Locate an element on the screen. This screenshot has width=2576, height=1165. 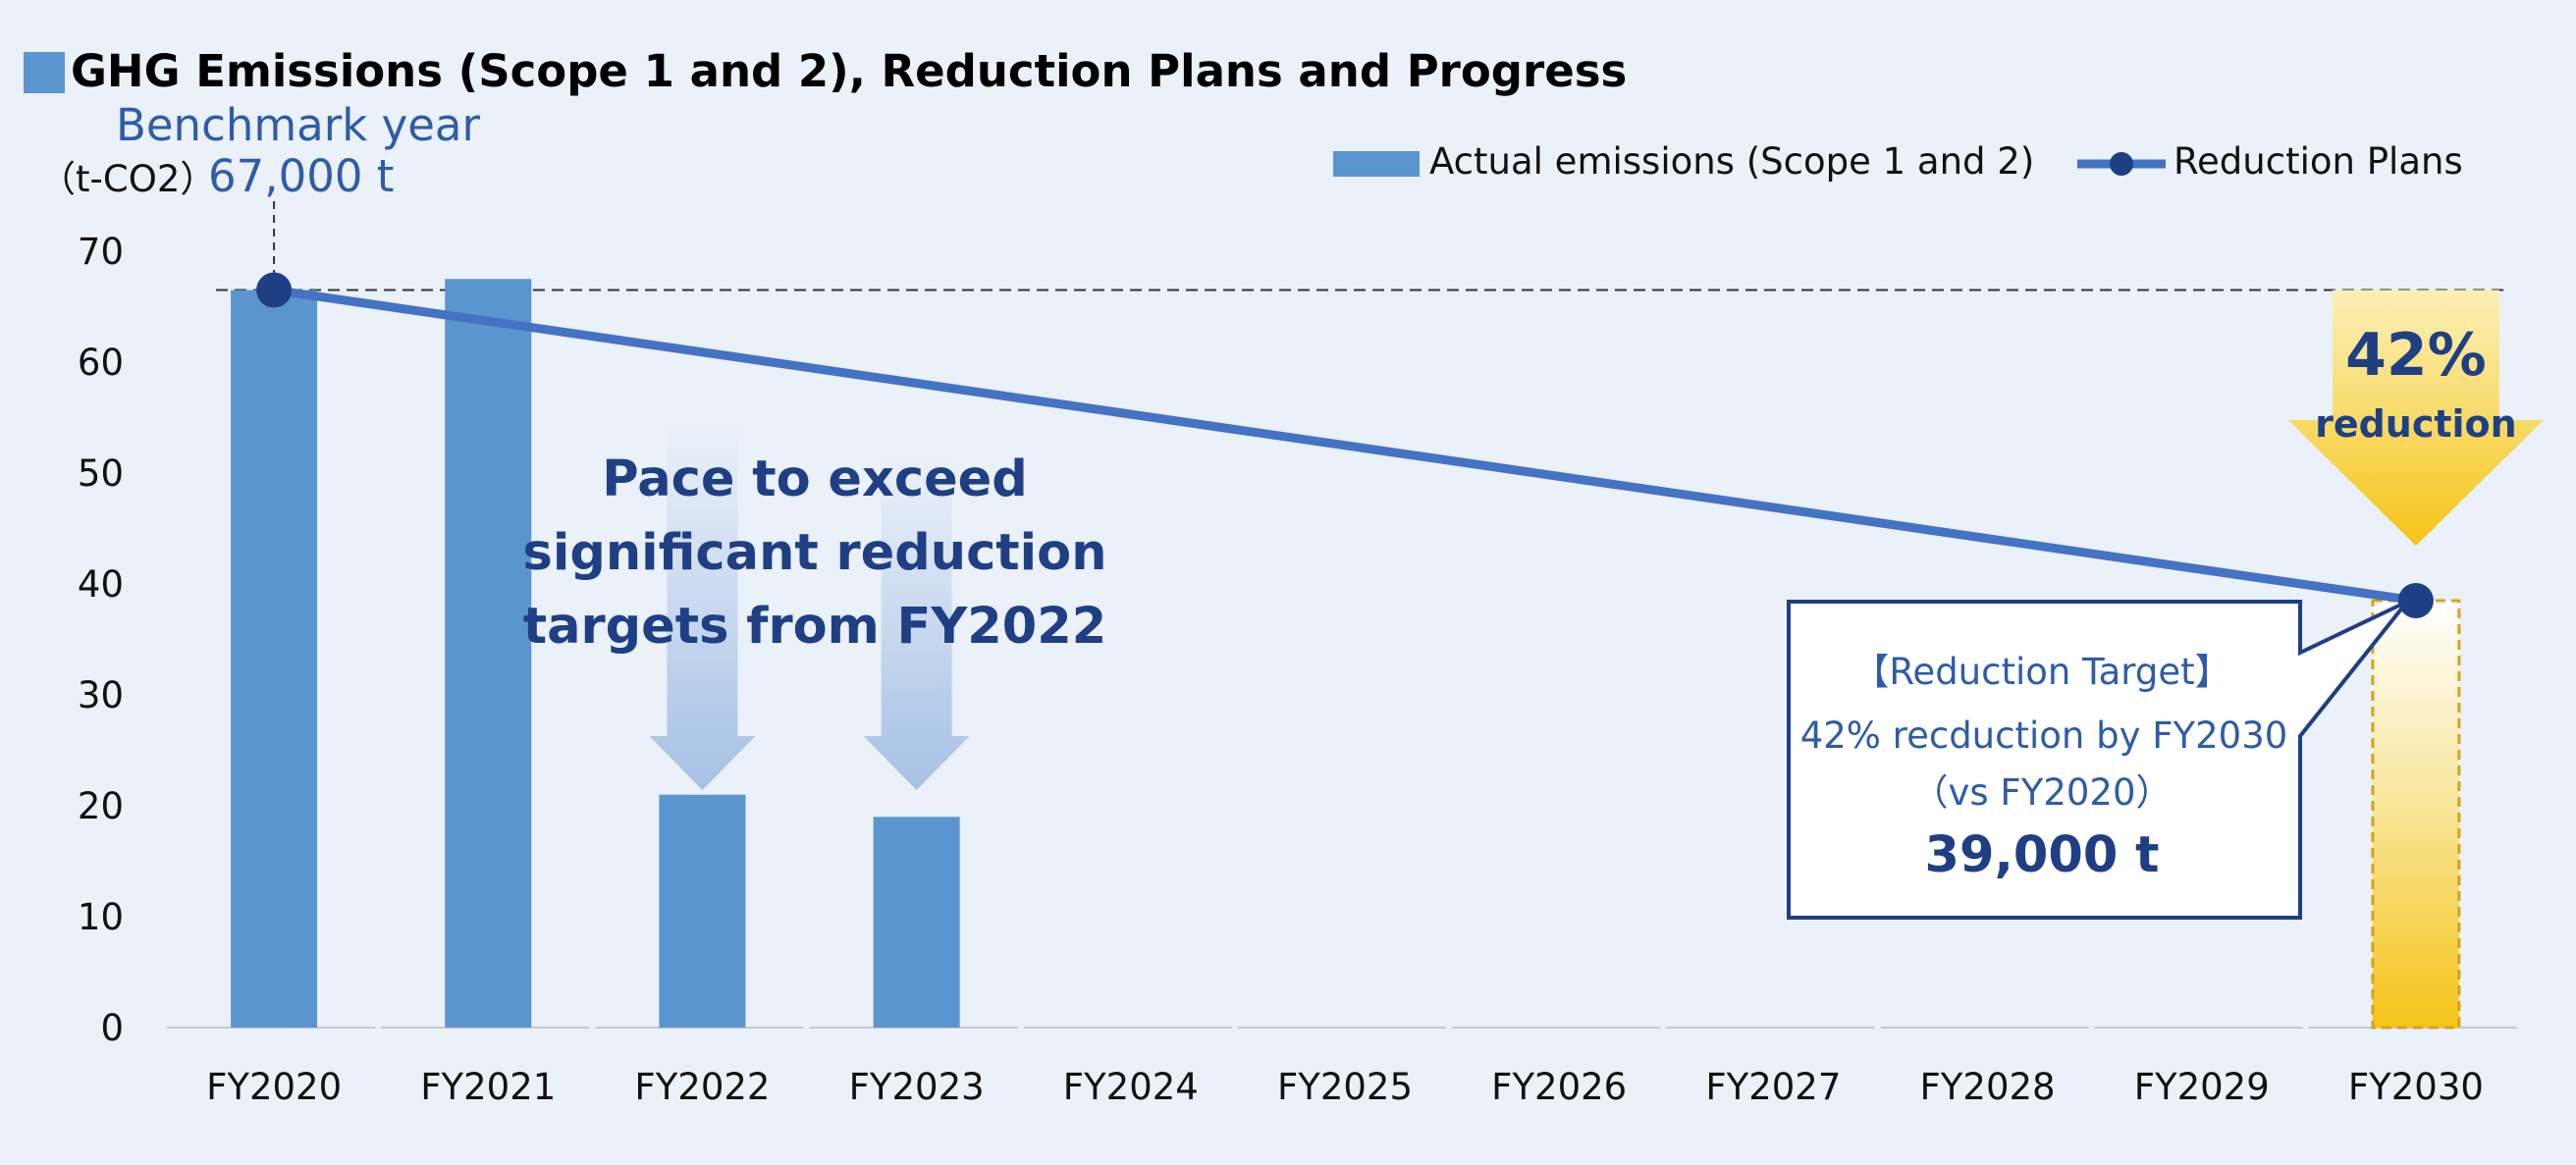
y-tick-label: 40 is located at coordinates (101, 584).